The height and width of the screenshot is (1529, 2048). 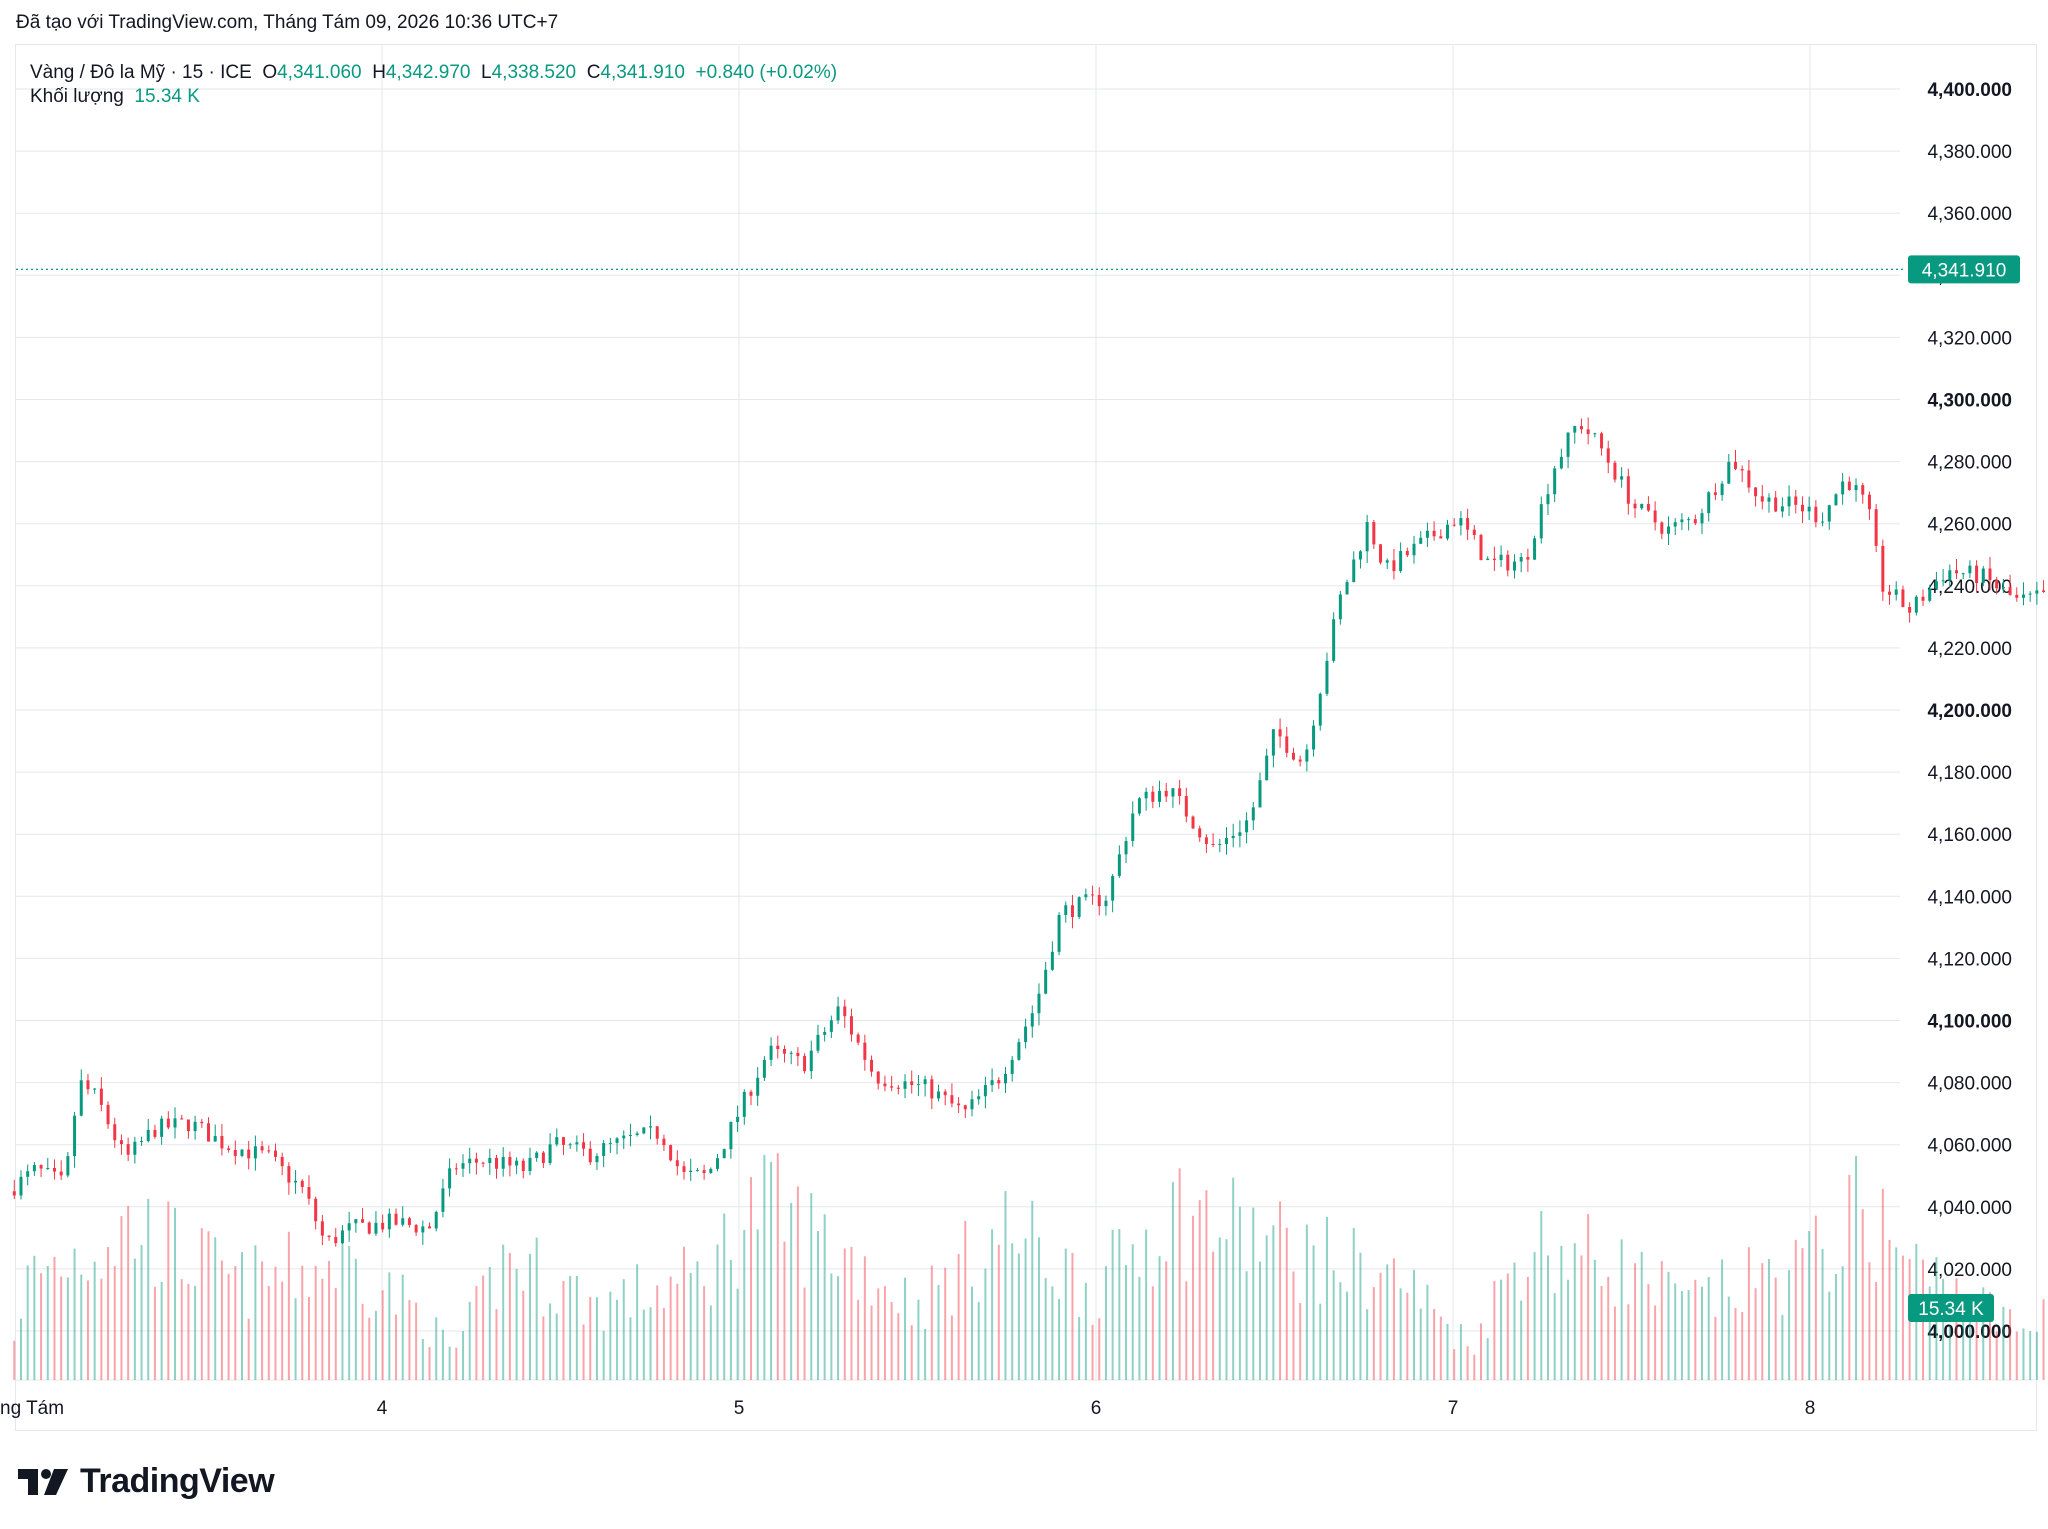 What do you see at coordinates (141, 72) in the screenshot?
I see `symbol-label: Vàng / Đô la Mỹ · 15 · ICE` at bounding box center [141, 72].